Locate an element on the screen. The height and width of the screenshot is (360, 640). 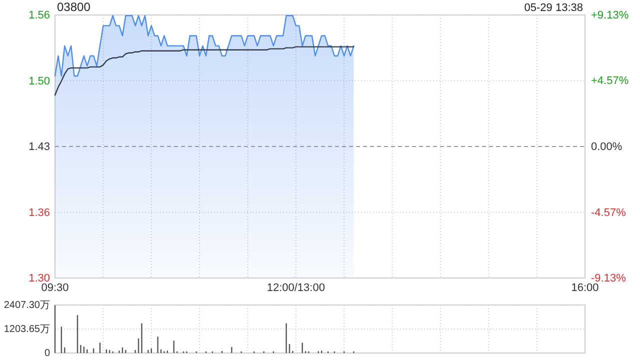
y2-tick-label: 0.00% is located at coordinates (606, 147).